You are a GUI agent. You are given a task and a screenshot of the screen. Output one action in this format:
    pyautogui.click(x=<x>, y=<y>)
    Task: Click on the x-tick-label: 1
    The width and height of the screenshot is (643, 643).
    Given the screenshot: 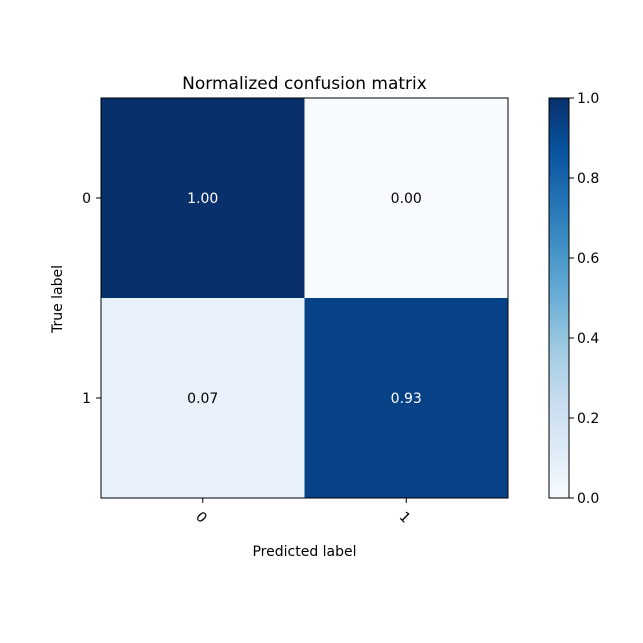 What is the action you would take?
    pyautogui.click(x=405, y=518)
    